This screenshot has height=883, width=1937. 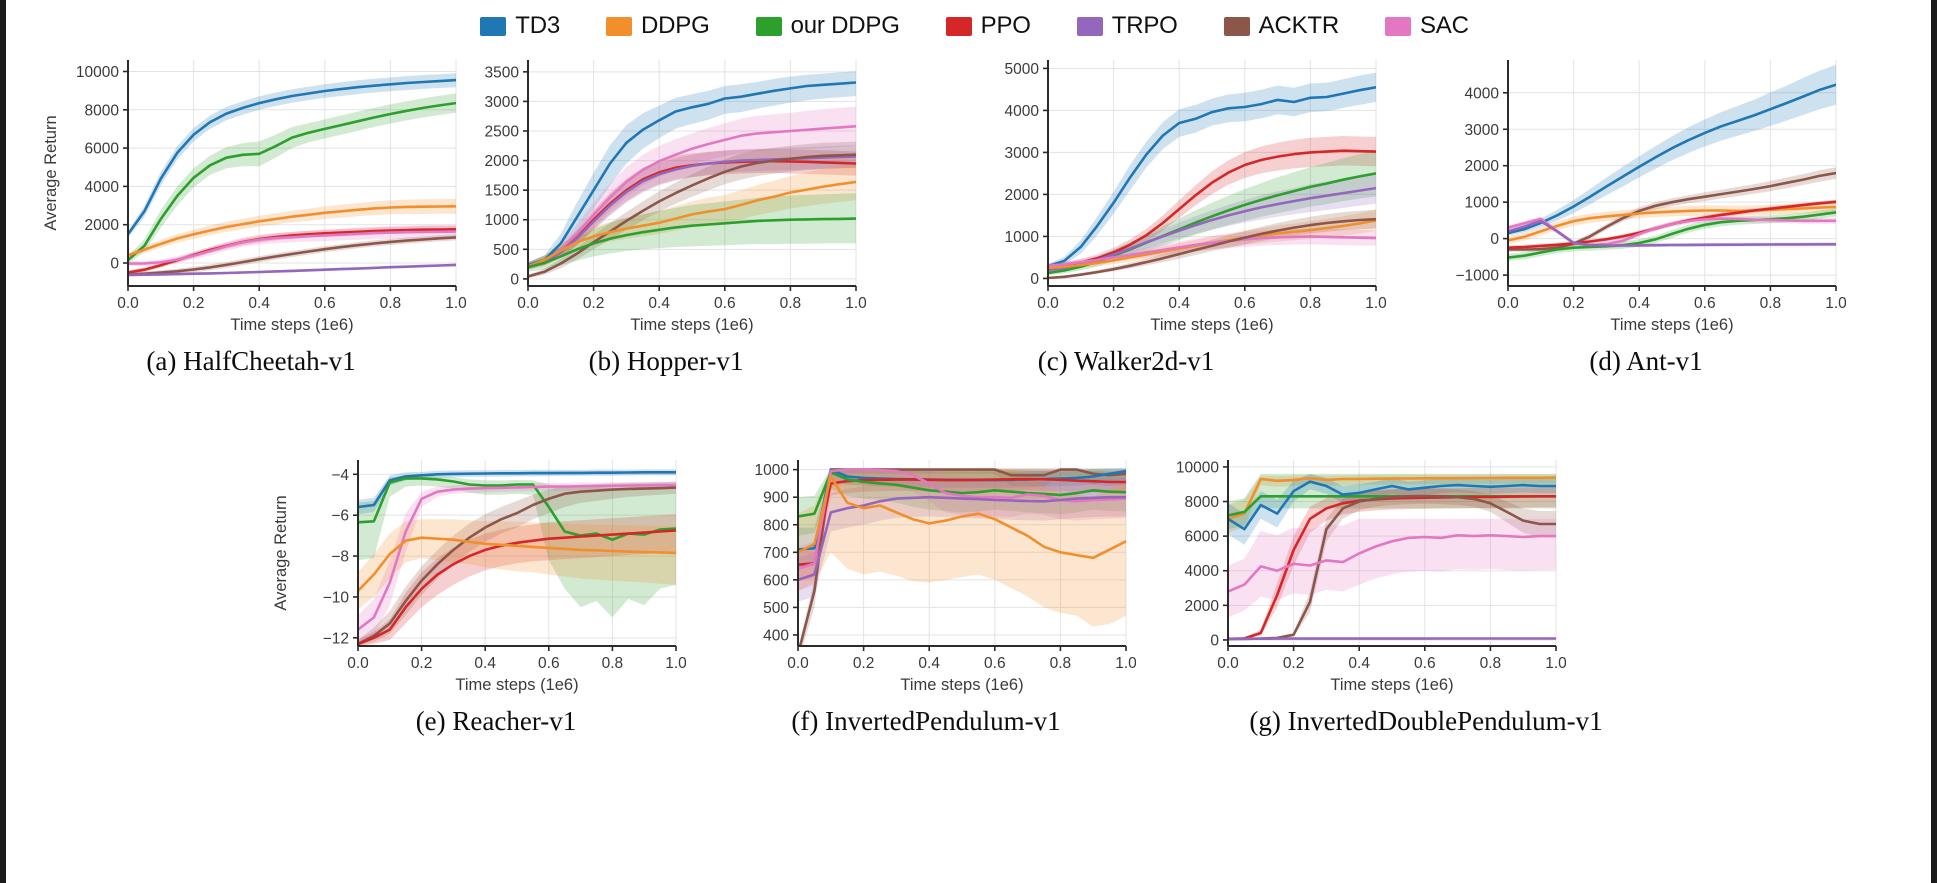 What do you see at coordinates (1126, 361) in the screenshot?
I see `caption-walker2d: (c) Walker2d-v1` at bounding box center [1126, 361].